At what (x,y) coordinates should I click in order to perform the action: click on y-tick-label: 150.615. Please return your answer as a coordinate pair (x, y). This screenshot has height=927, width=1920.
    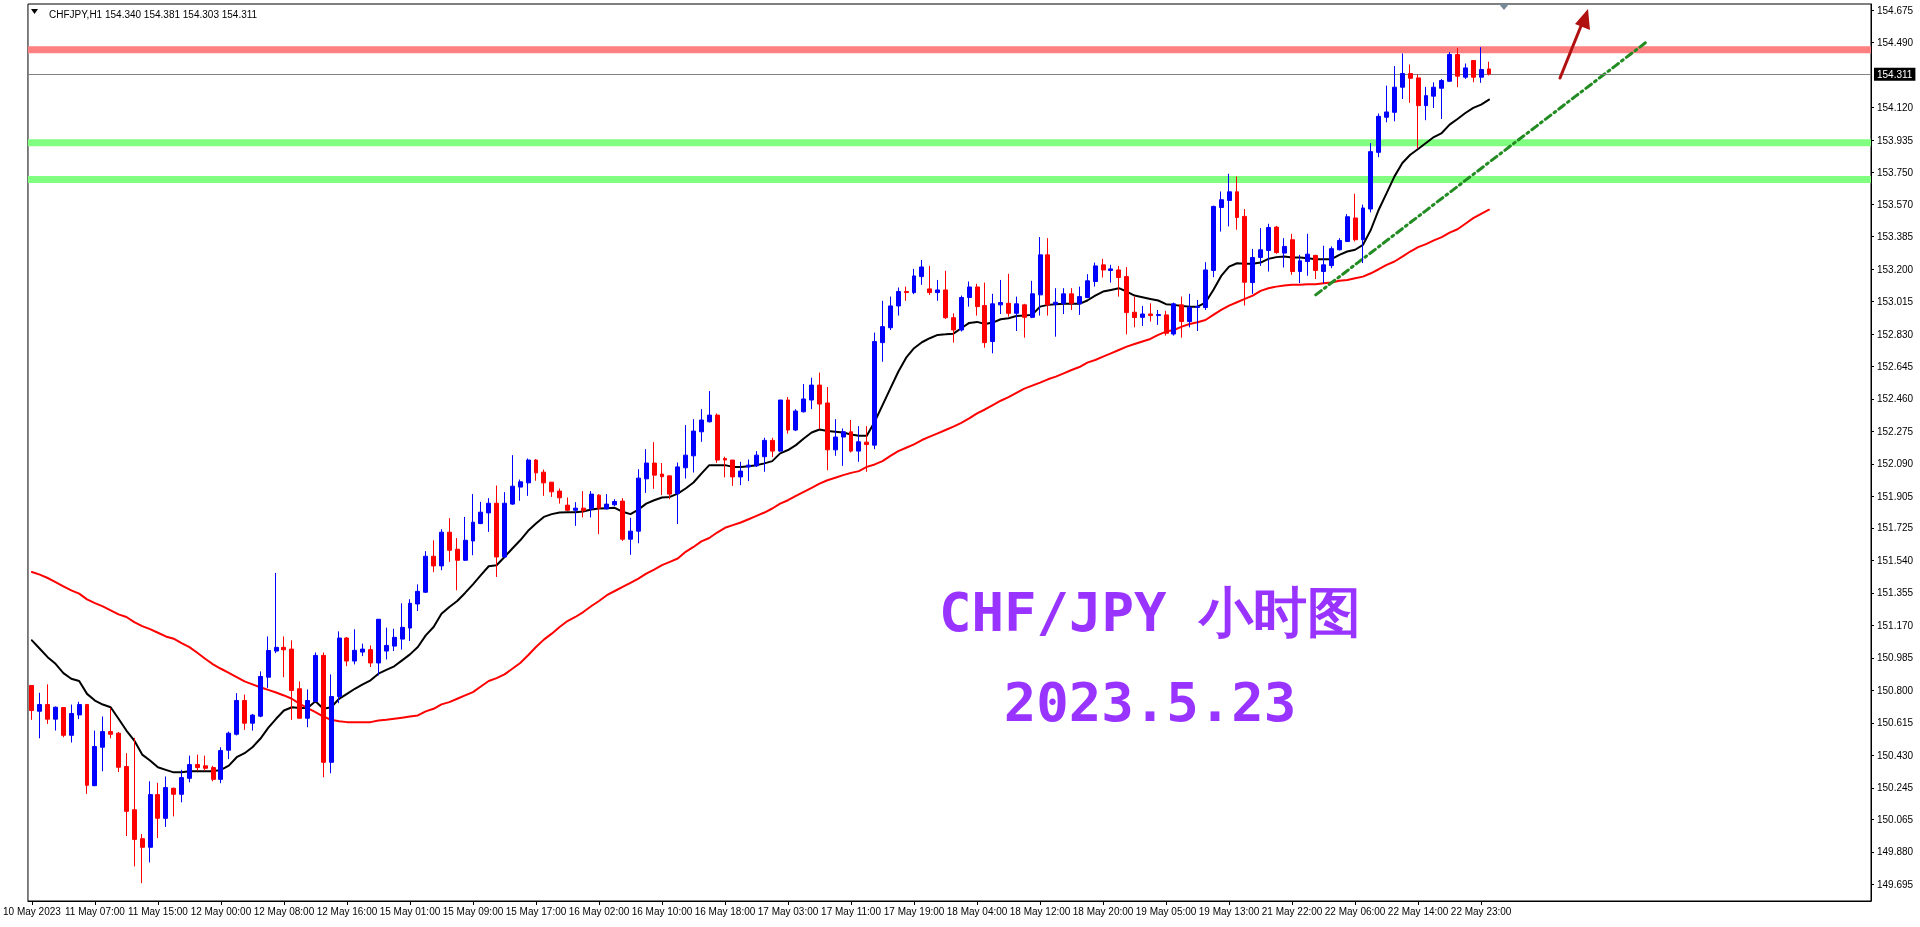
    Looking at the image, I should click on (1895, 723).